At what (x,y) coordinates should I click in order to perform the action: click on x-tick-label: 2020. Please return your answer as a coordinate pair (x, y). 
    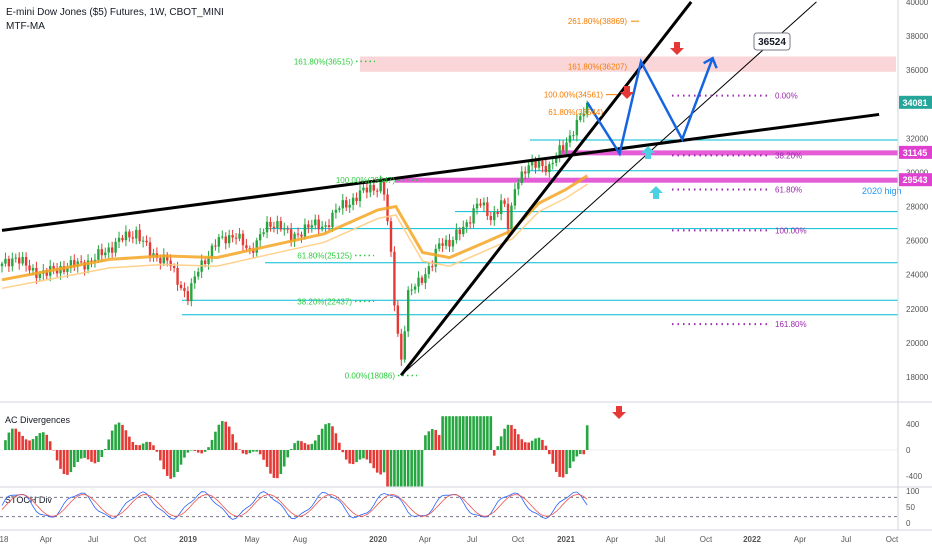
    Looking at the image, I should click on (378, 539).